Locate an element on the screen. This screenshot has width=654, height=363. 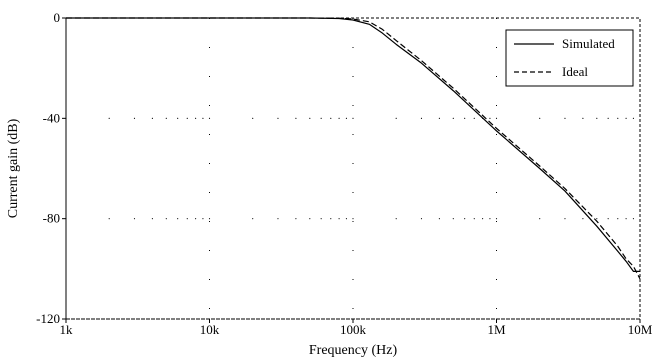
x-tick-label: 1M is located at coordinates (496, 329).